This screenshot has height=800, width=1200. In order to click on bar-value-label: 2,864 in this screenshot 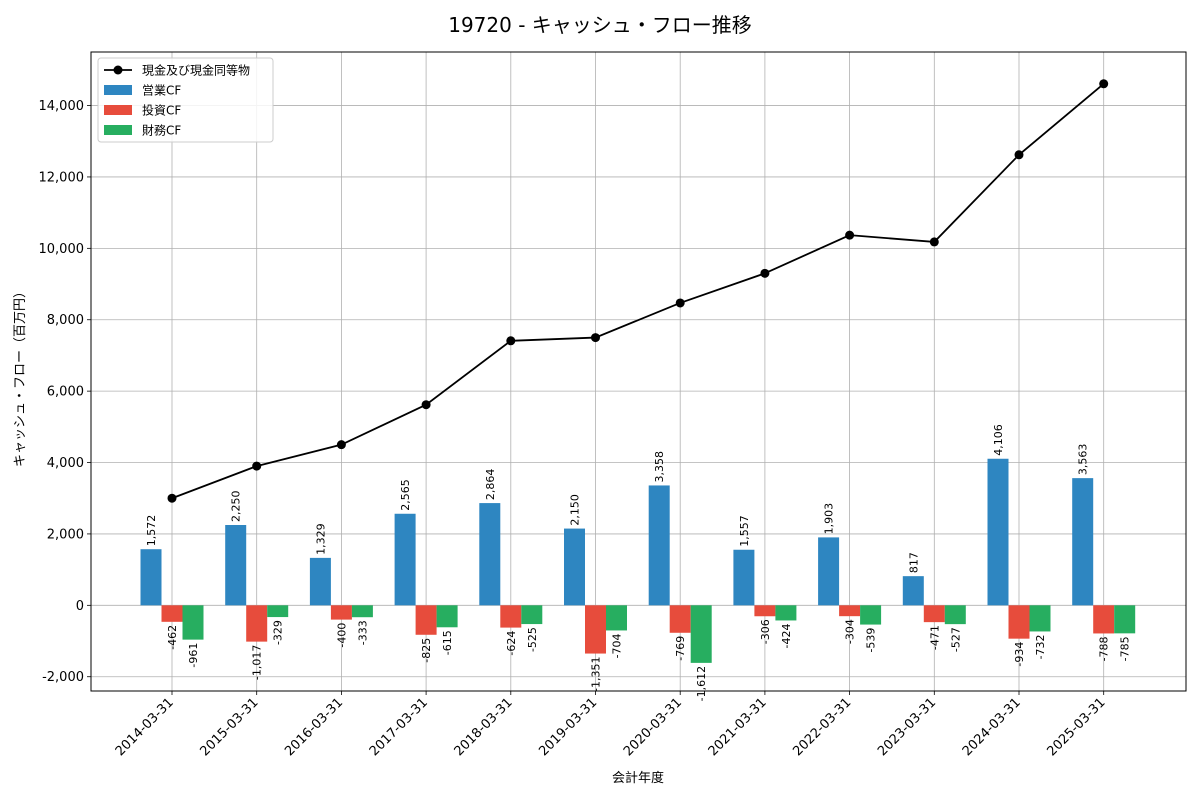, I will do `click(490, 485)`.